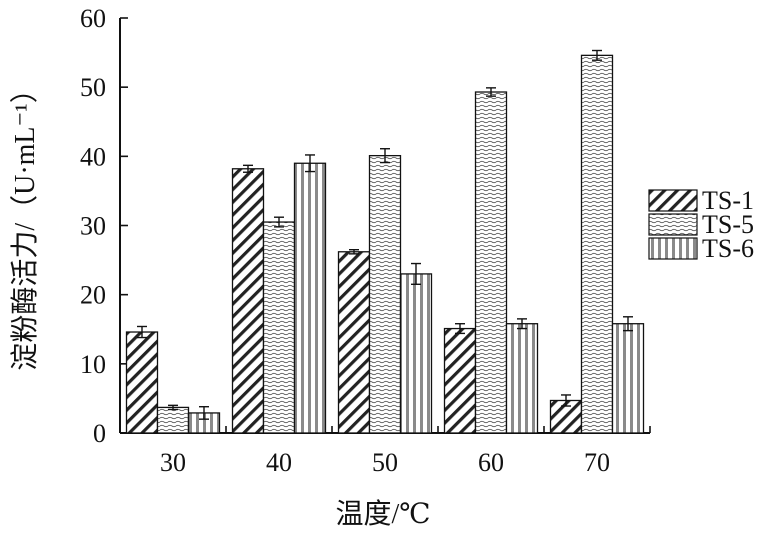  What do you see at coordinates (93, 226) in the screenshot?
I see `y-tick-label: 30` at bounding box center [93, 226].